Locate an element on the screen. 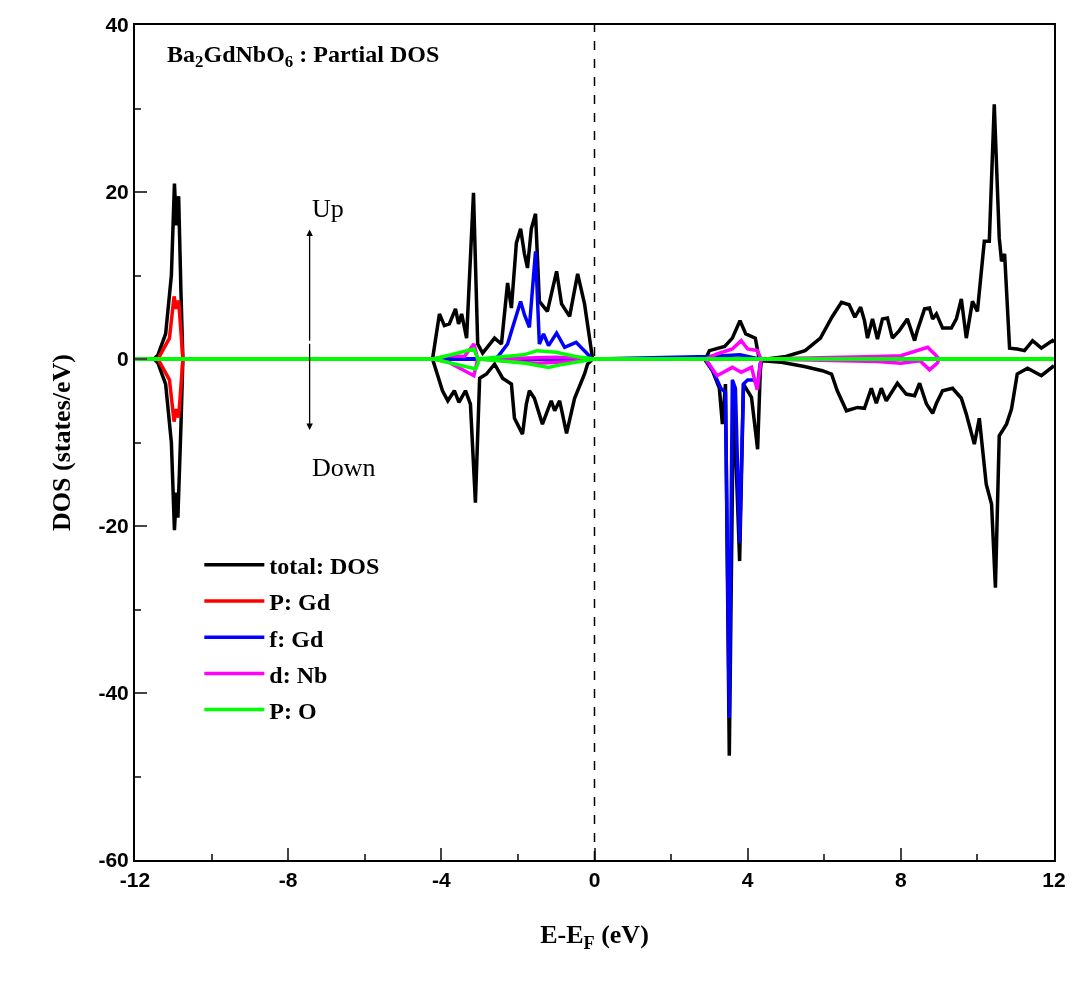  legend-label: P: Gd is located at coordinates (300, 602).